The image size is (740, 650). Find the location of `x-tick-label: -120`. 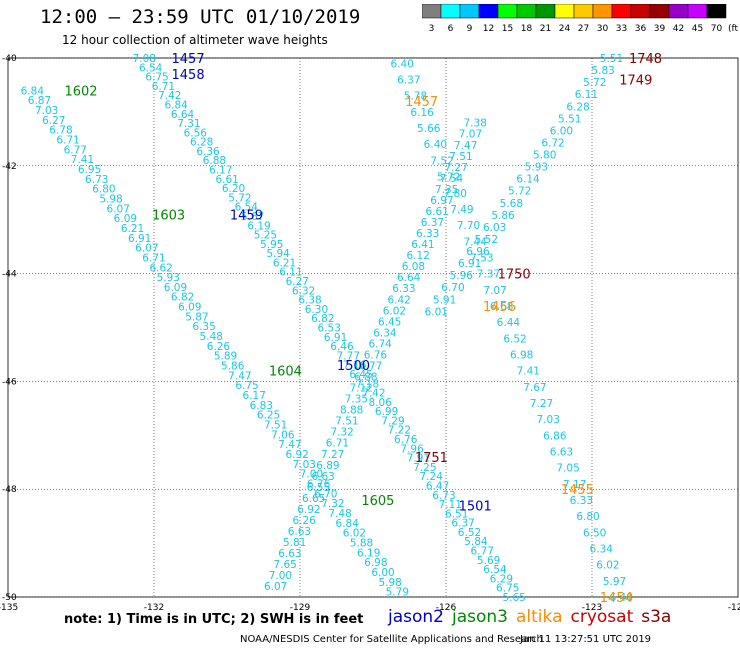

x-tick-label: -120 is located at coordinates (734, 608).